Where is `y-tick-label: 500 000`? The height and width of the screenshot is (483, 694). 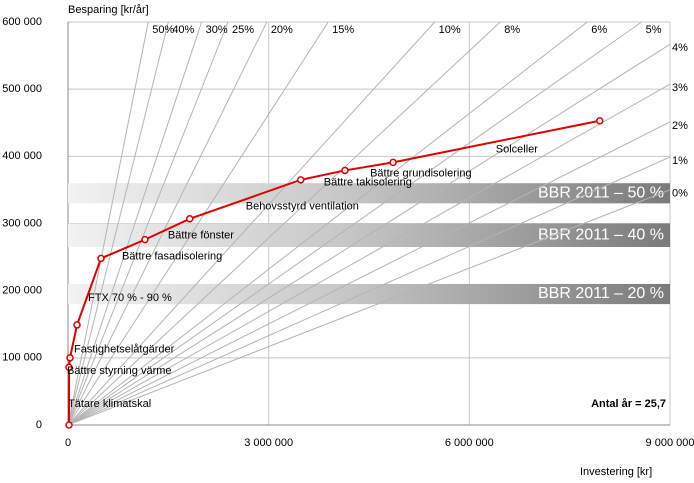 y-tick-label: 500 000 is located at coordinates (22, 89).